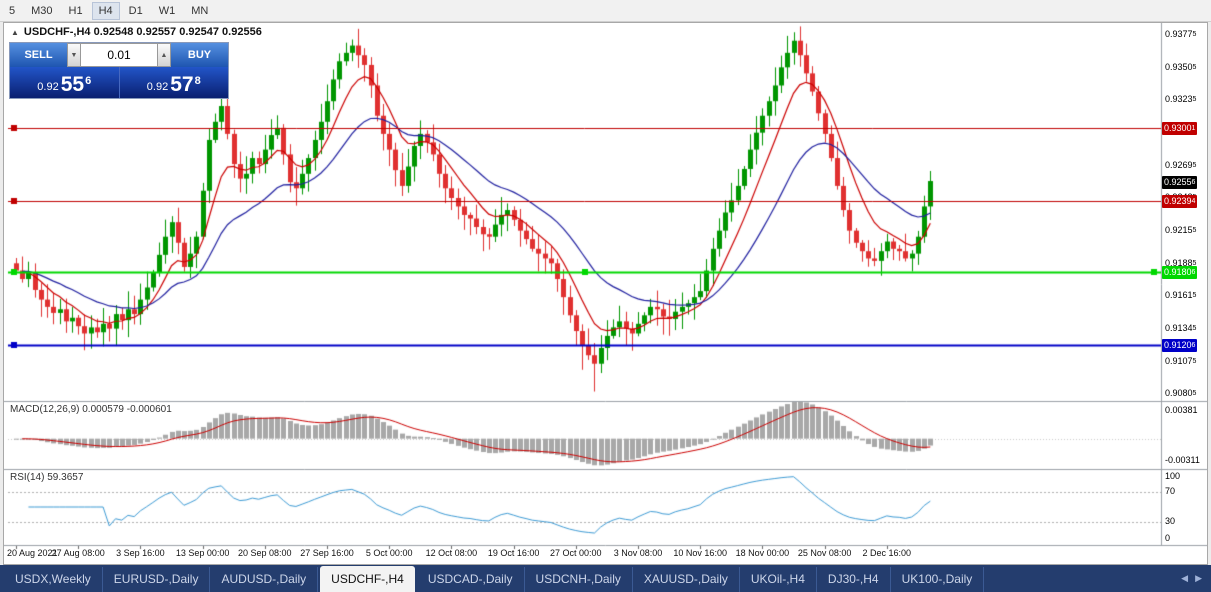 The image size is (1211, 592). Describe the element at coordinates (1168, 538) in the screenshot. I see `rsi-axis-label: 0` at that location.